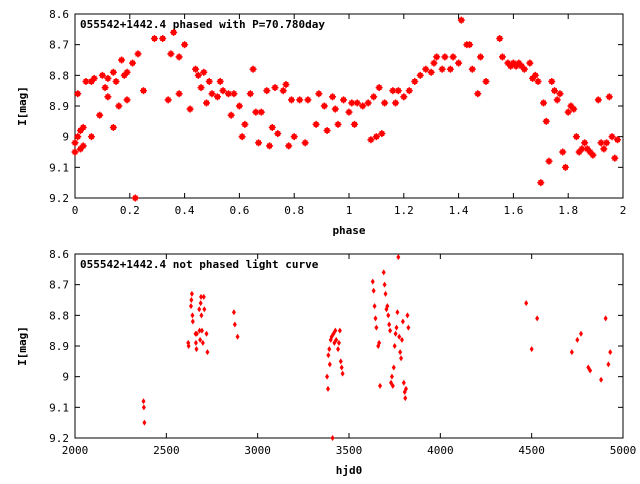 The width and height of the screenshot is (640, 484). What do you see at coordinates (59, 167) in the screenshot?
I see `phased-y-tick-label: 9.1` at bounding box center [59, 167].